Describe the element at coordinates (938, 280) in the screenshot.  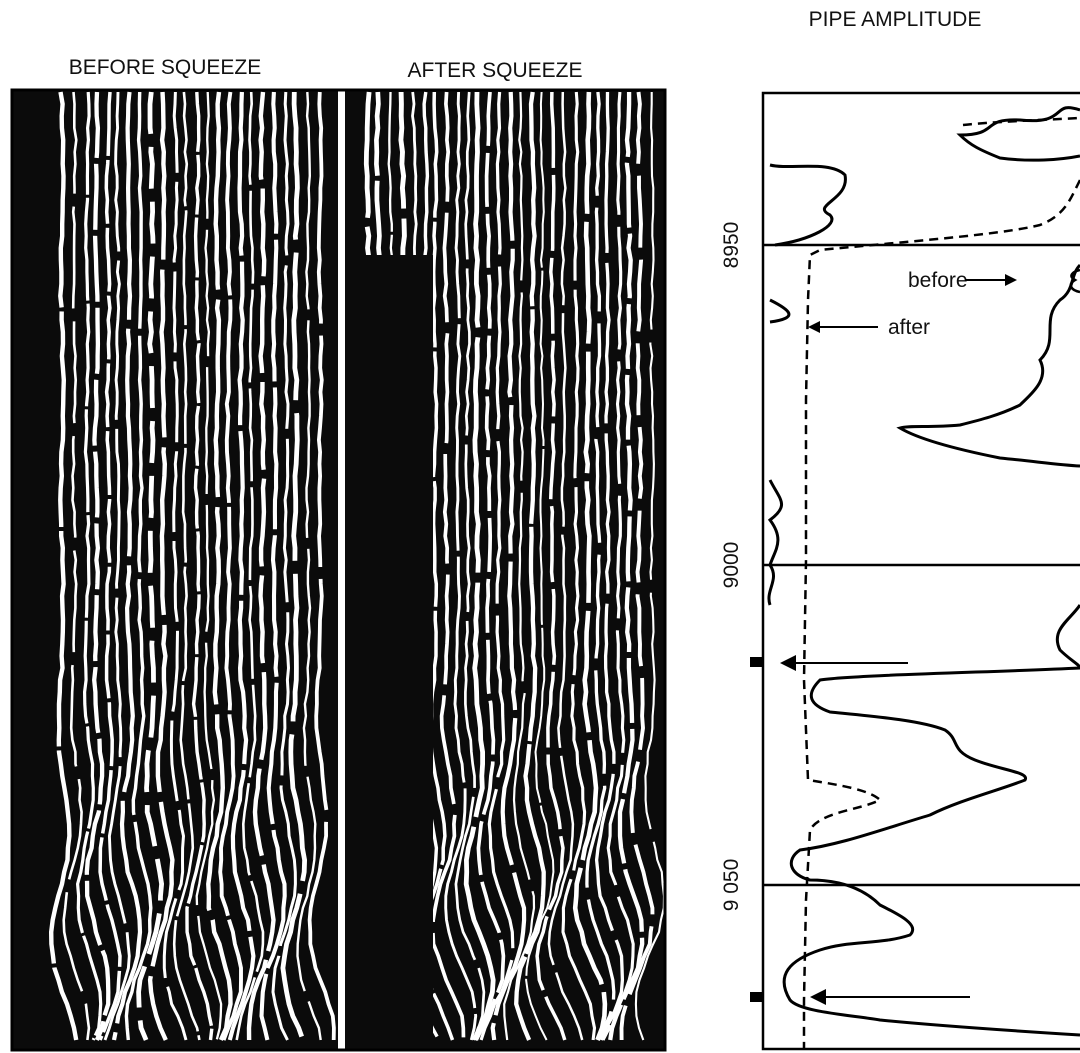
I see `annotation: before` at that location.